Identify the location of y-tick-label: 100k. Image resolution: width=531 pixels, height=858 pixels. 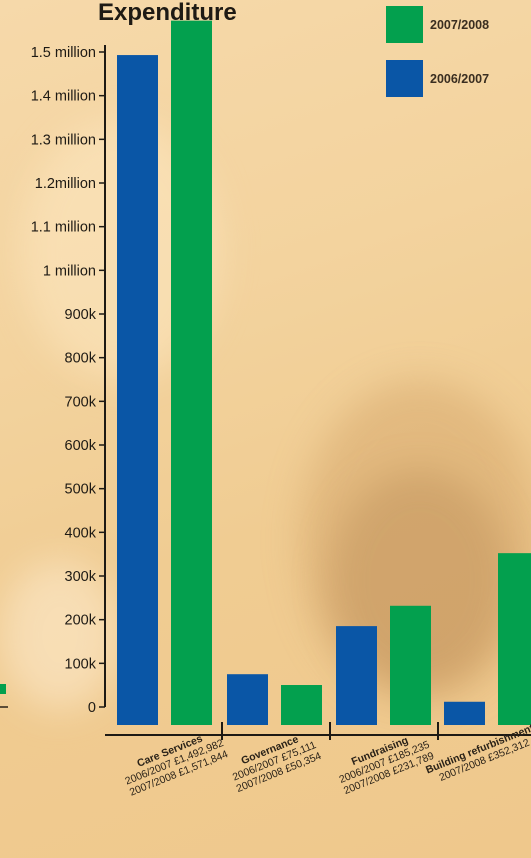
(81, 664).